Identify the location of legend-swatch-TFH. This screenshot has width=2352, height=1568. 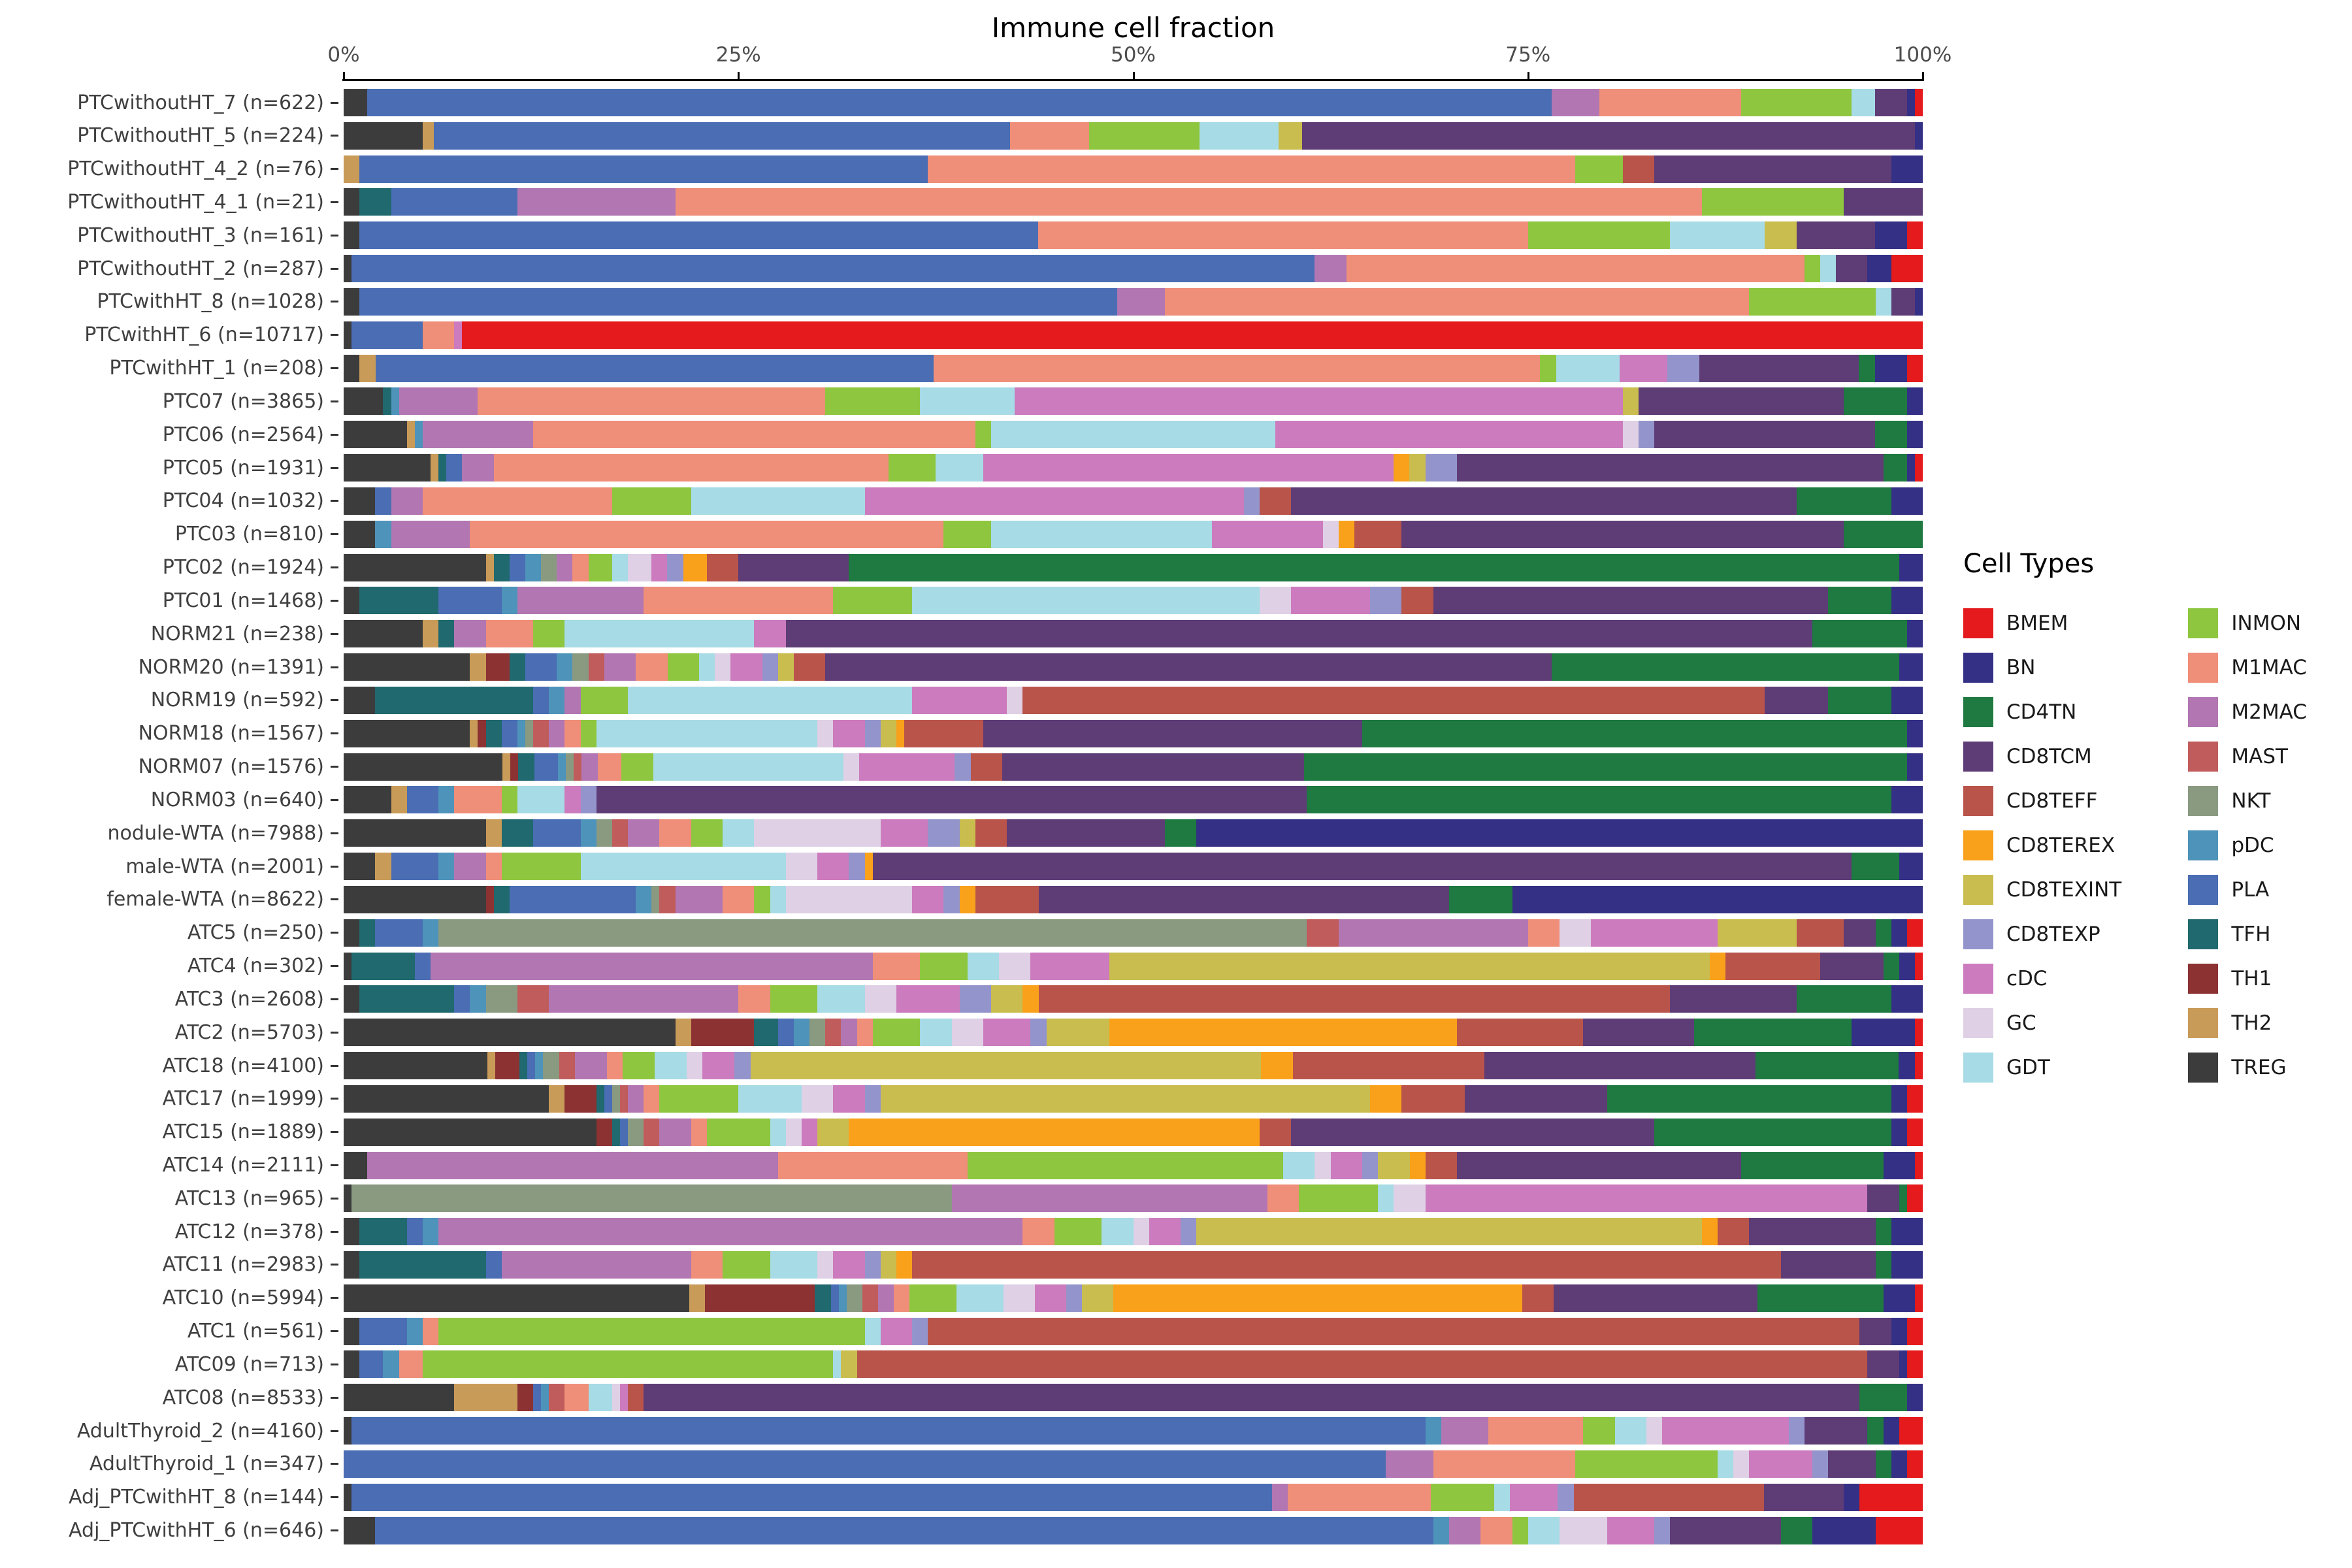
(2203, 934).